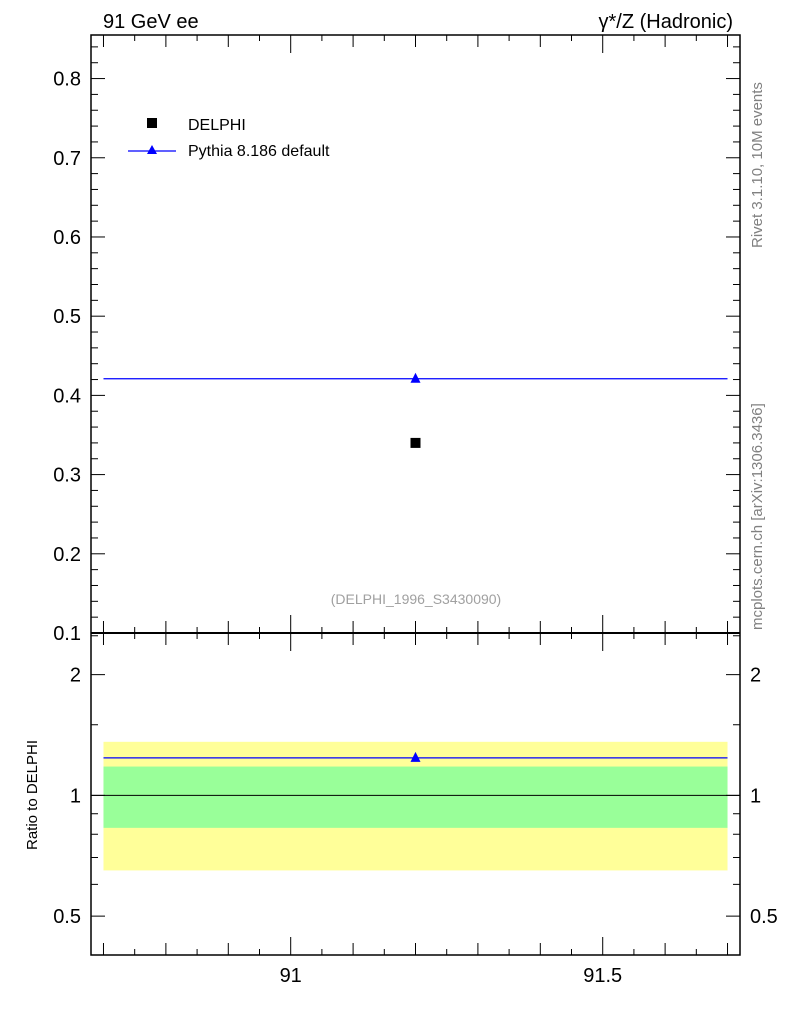 The image size is (786, 1024). Describe the element at coordinates (602, 976) in the screenshot. I see `x-tick-label: 91.5` at that location.